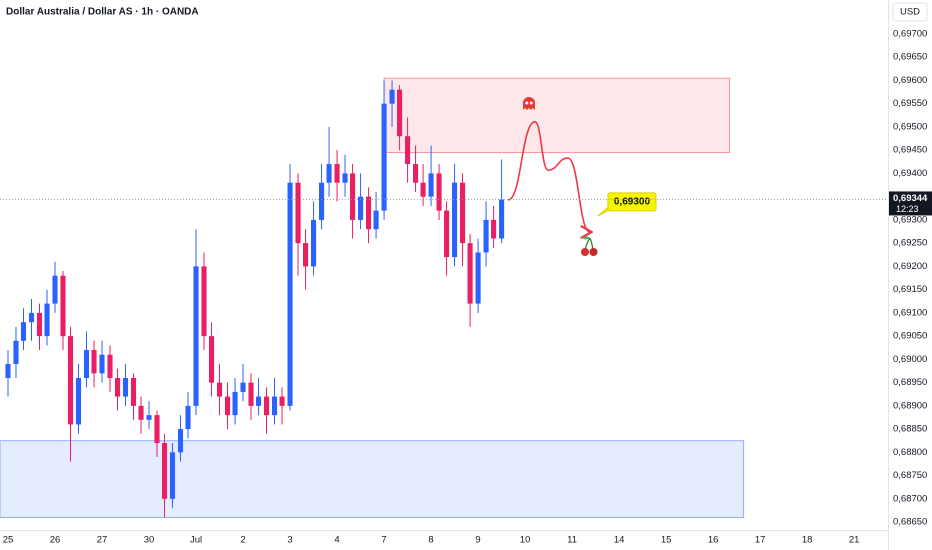 The height and width of the screenshot is (550, 932). What do you see at coordinates (589, 246) in the screenshot?
I see `cherry-icon` at bounding box center [589, 246].